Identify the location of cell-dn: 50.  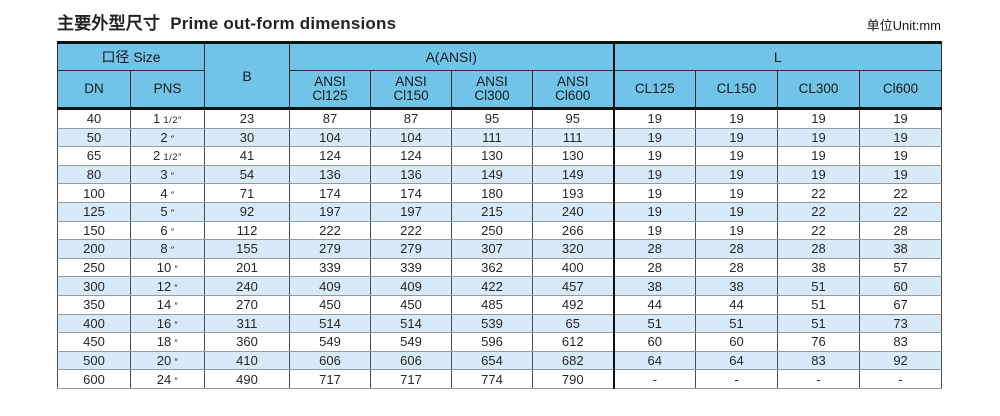
(94, 137).